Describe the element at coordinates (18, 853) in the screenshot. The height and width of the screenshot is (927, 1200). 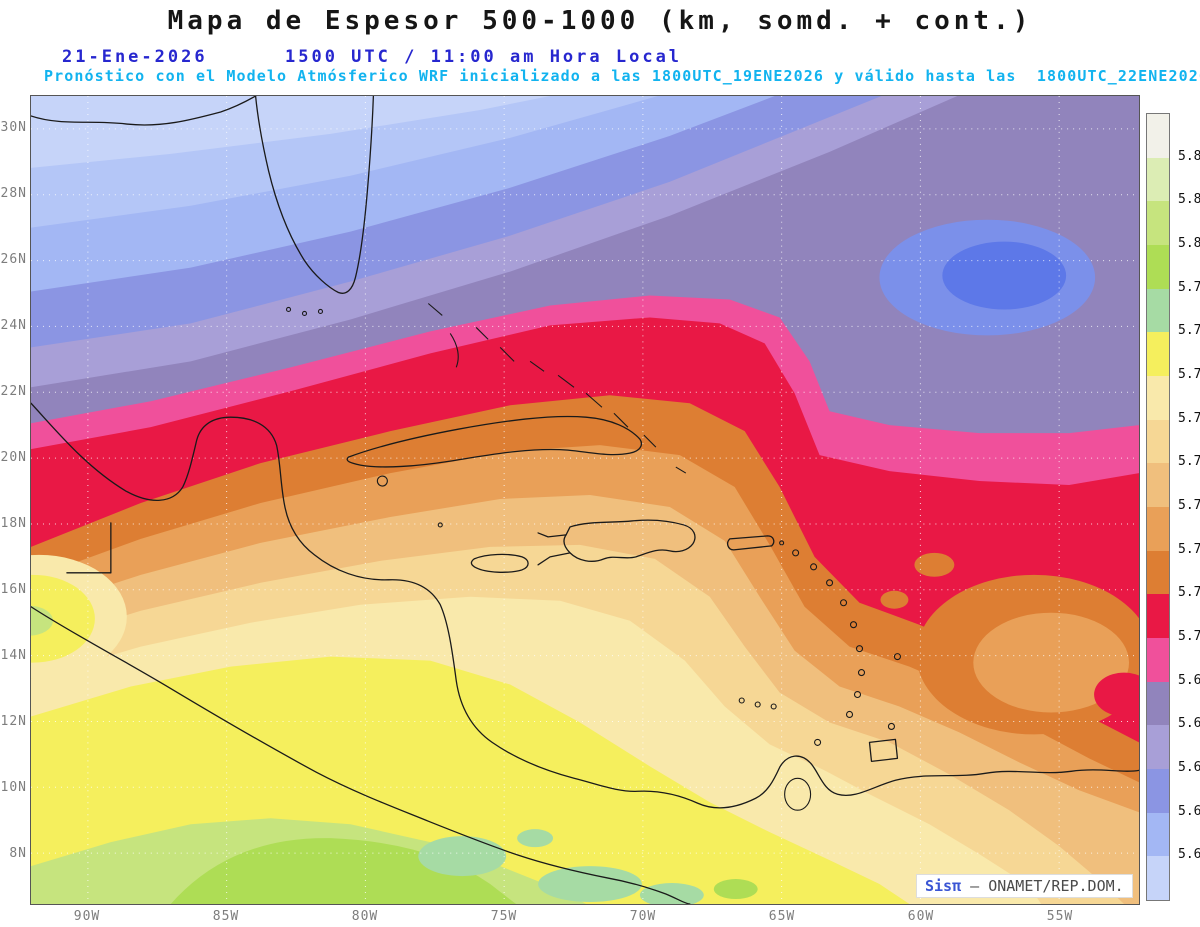
I see `lat-label: 8N` at that location.